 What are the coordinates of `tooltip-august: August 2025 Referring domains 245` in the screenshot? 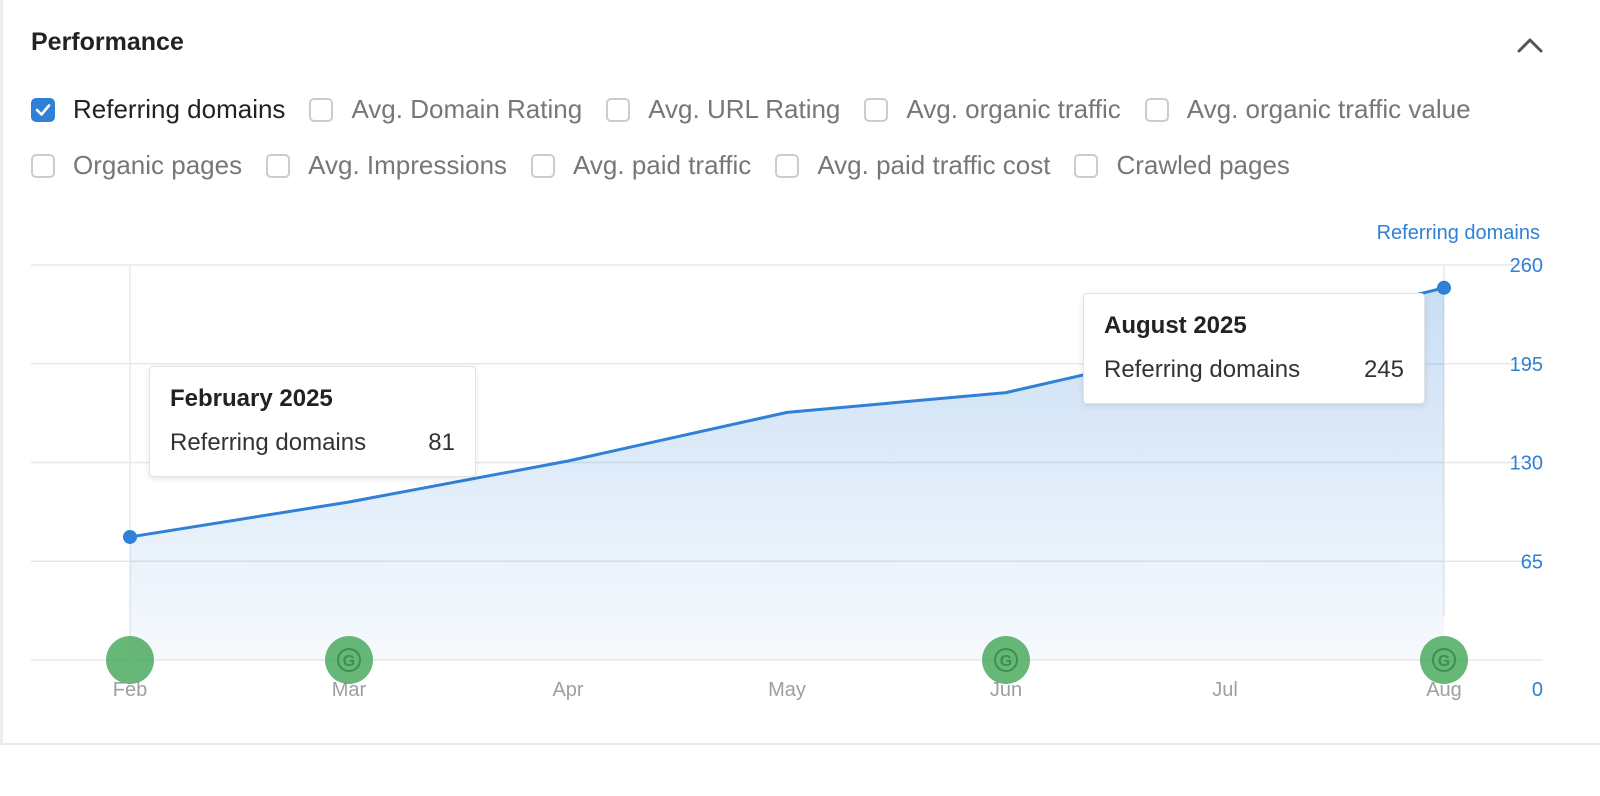 It's located at (1254, 348).